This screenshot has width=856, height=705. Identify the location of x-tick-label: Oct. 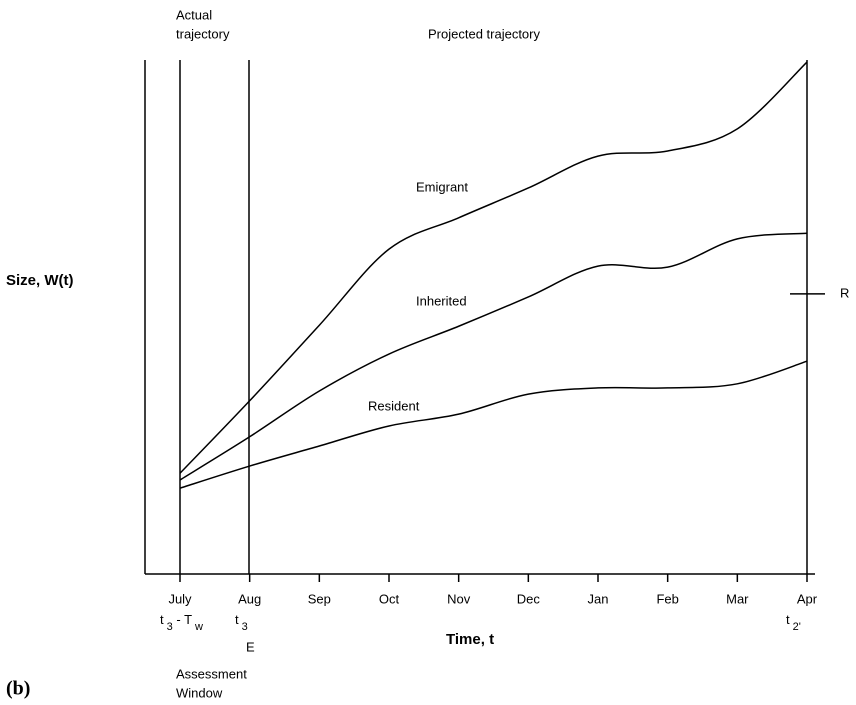
(389, 598).